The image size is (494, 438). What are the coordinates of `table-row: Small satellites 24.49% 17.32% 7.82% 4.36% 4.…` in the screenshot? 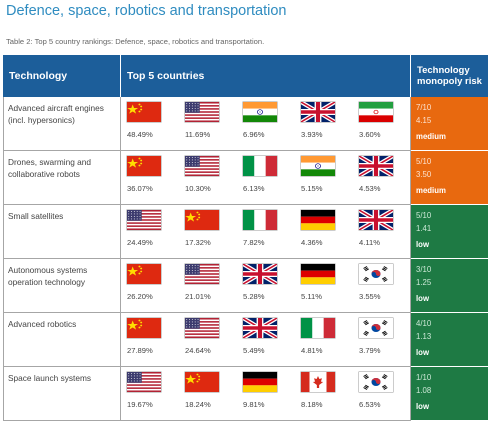 It's located at (246, 232).